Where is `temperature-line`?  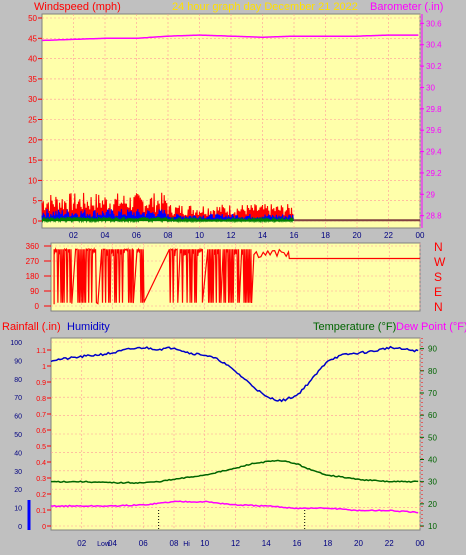 temperature-line is located at coordinates (235, 472).